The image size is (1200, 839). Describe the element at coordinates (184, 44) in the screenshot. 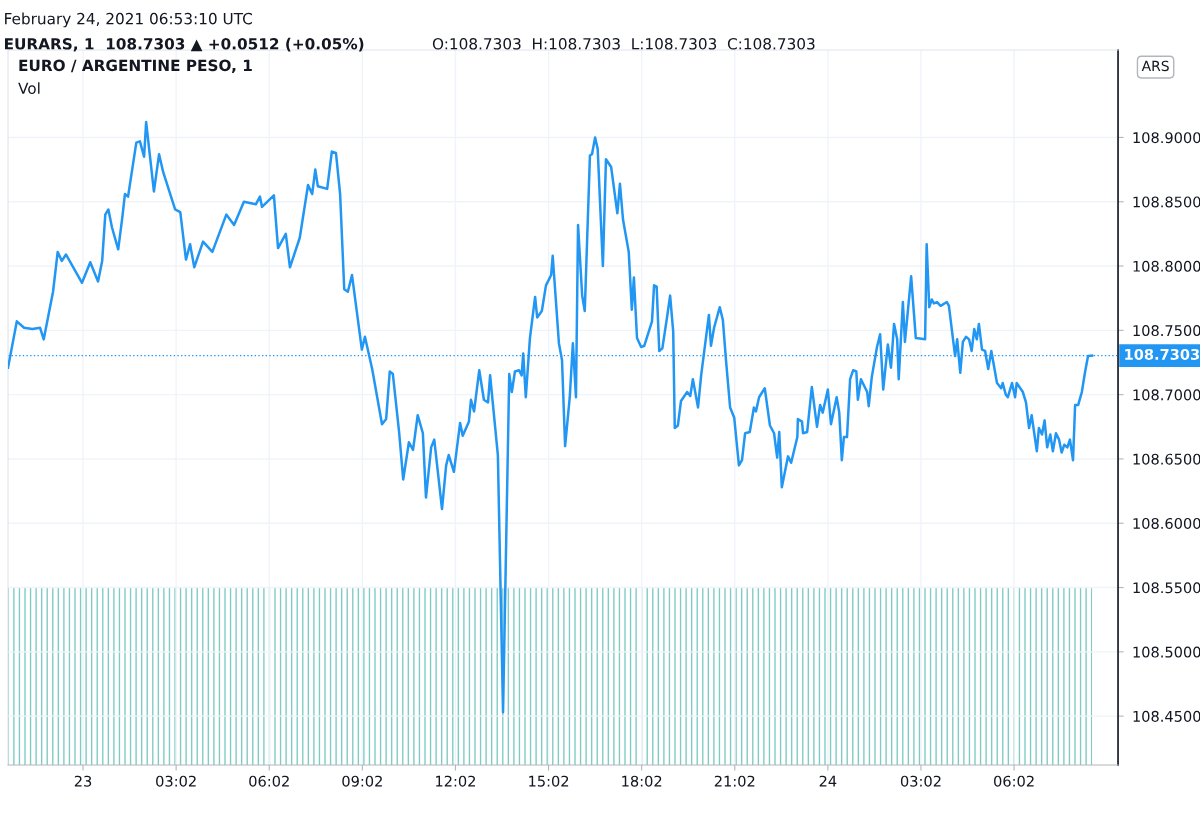

I see `annotation: EURARS, 1 108.7303 ▲ +0.0512 (+0.05%)` at that location.